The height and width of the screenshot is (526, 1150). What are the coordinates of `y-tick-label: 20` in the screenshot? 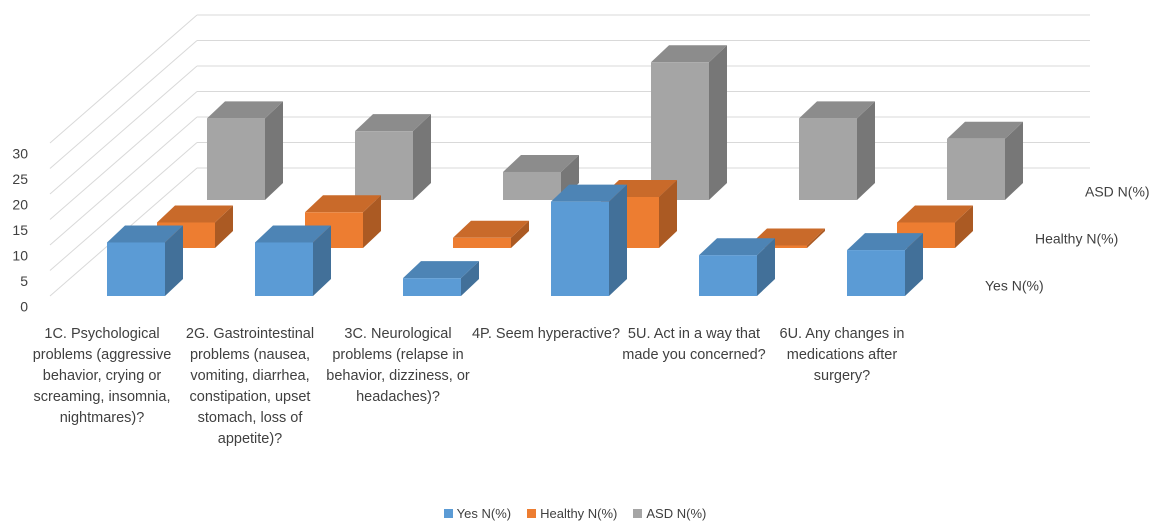 It's located at (20, 205).